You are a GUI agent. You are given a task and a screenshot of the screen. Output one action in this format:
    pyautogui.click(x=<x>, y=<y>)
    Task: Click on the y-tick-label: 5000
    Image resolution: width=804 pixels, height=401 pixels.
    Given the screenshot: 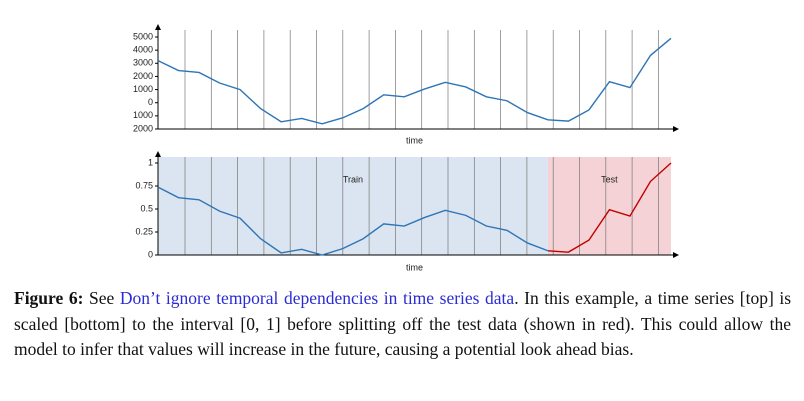 What is the action you would take?
    pyautogui.click(x=143, y=36)
    